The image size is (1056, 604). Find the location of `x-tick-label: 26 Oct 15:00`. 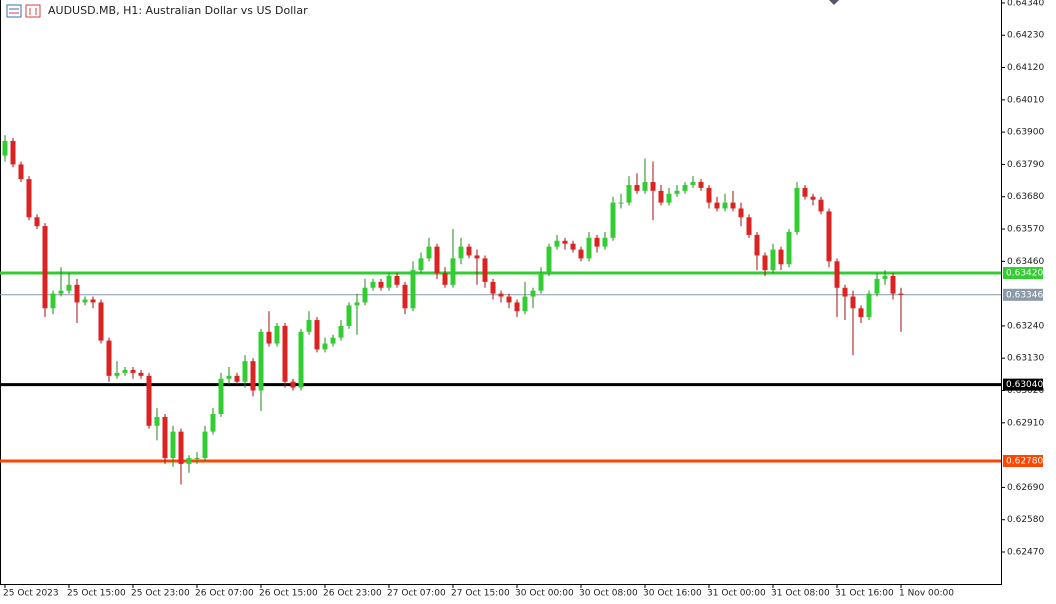

x-tick-label: 26 Oct 15:00 is located at coordinates (288, 594).